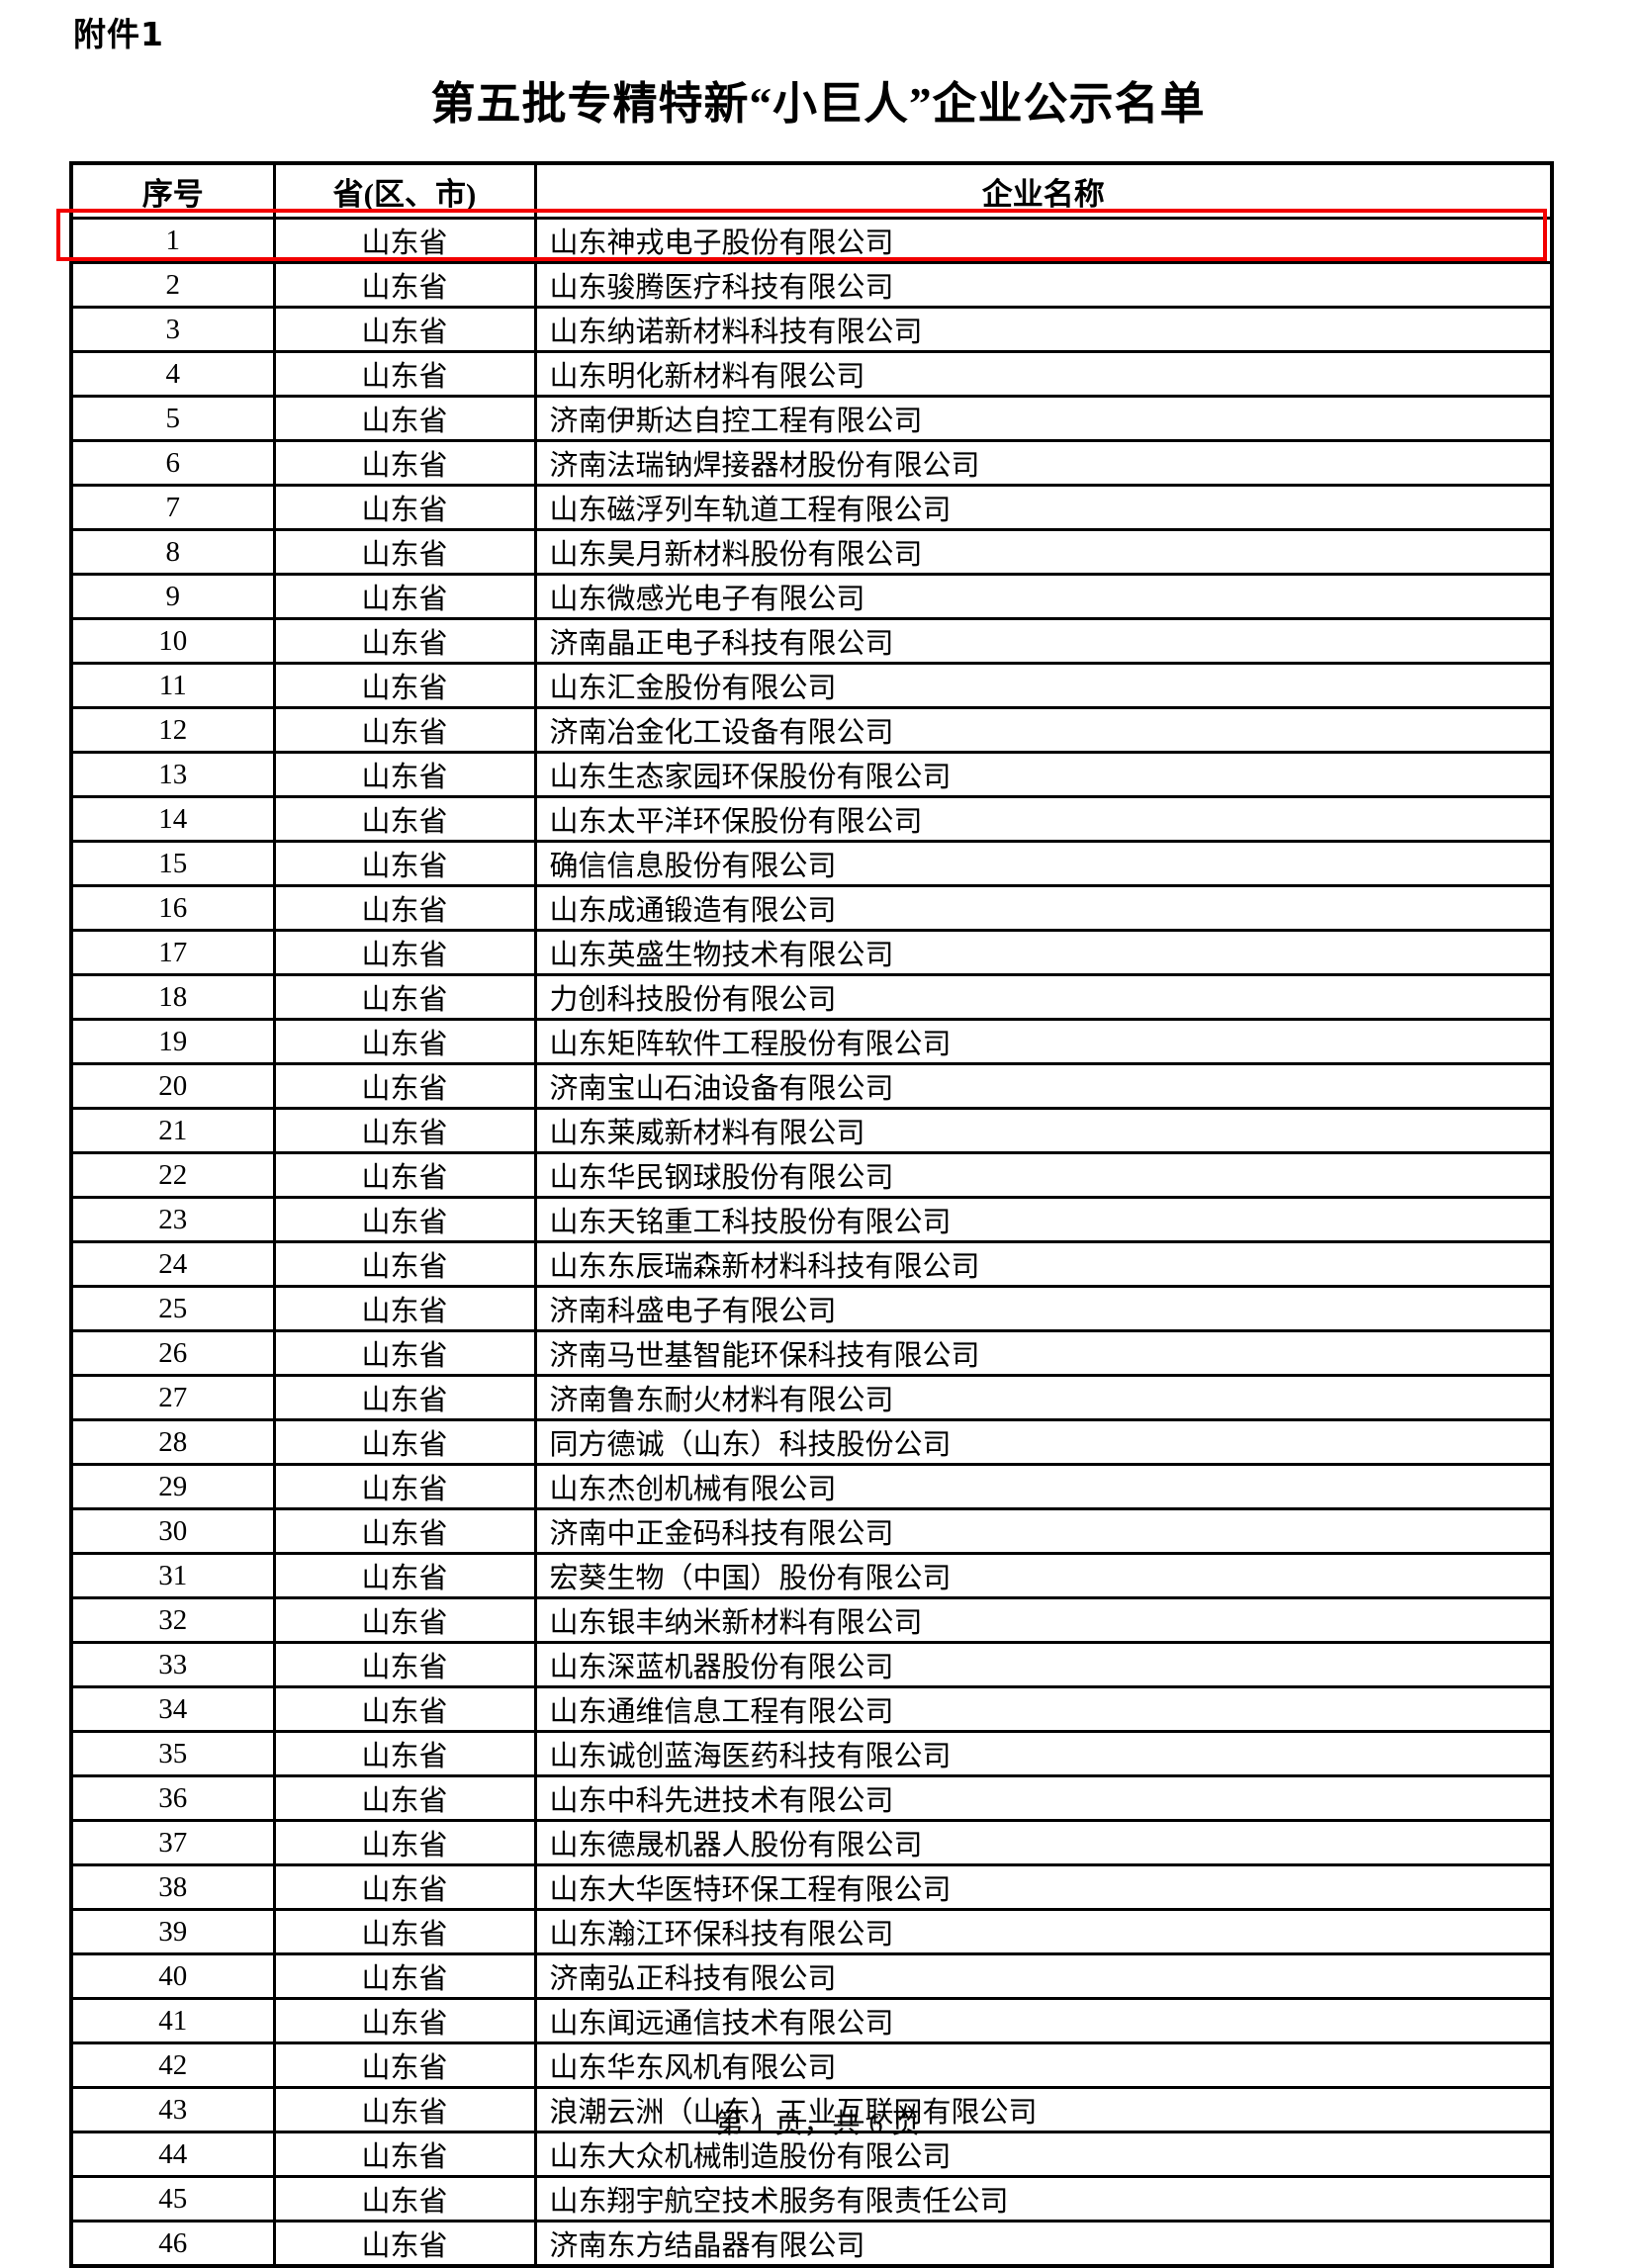  I want to click on row-number: 26, so click(172, 1353).